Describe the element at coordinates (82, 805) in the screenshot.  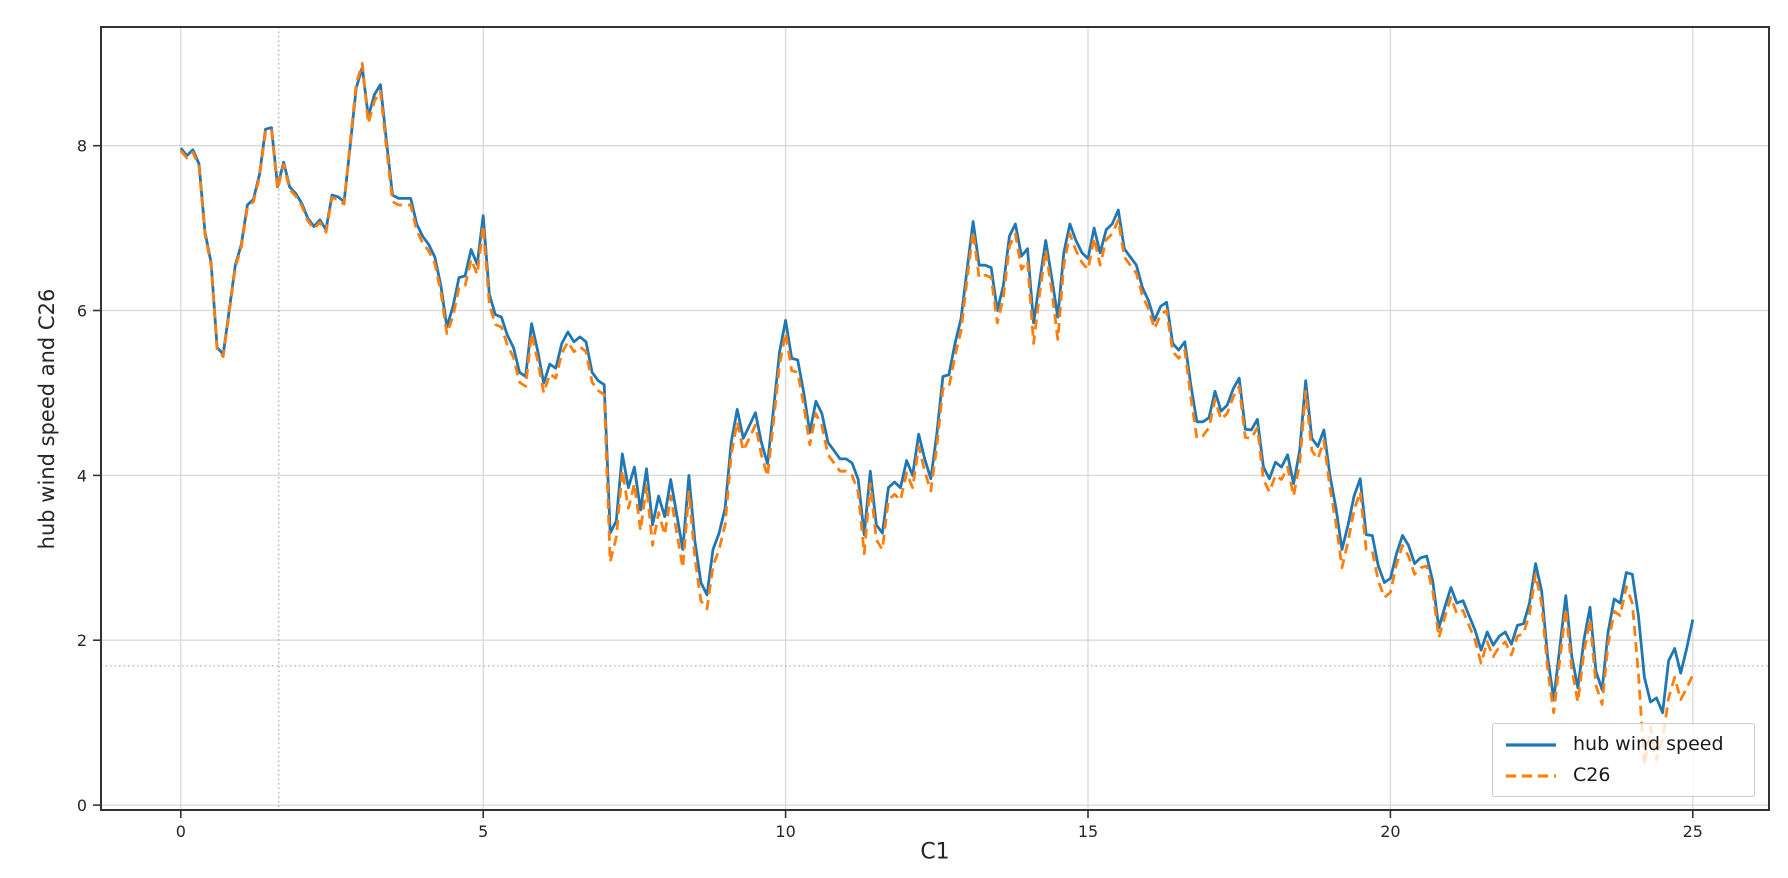
I see `y-tick-label: 0` at that location.